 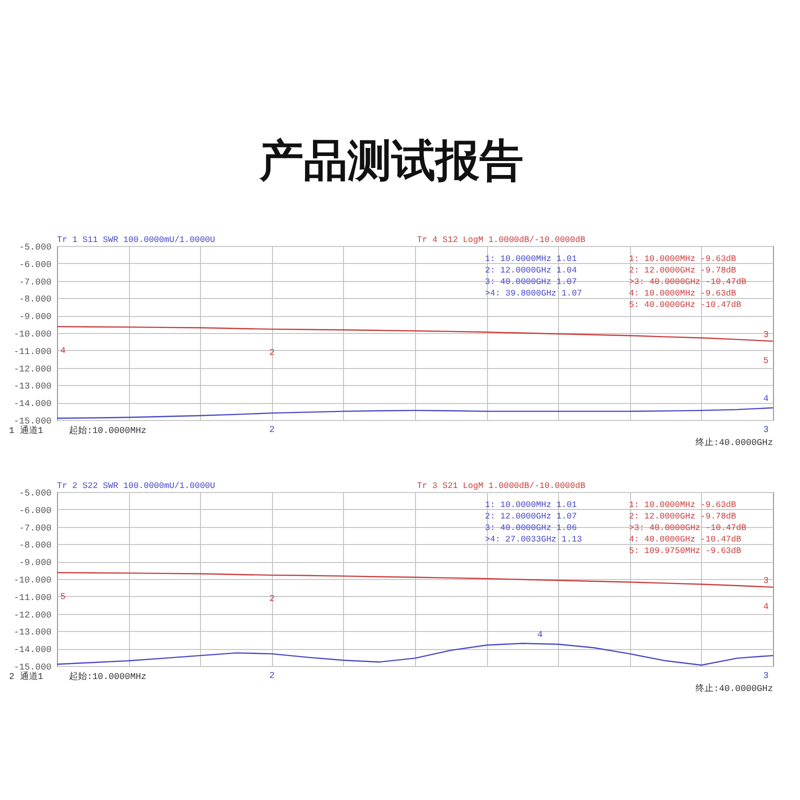 I want to click on text: Tr 2 S22 SWR 100.0000mU/1.0000U, so click(x=136, y=486).